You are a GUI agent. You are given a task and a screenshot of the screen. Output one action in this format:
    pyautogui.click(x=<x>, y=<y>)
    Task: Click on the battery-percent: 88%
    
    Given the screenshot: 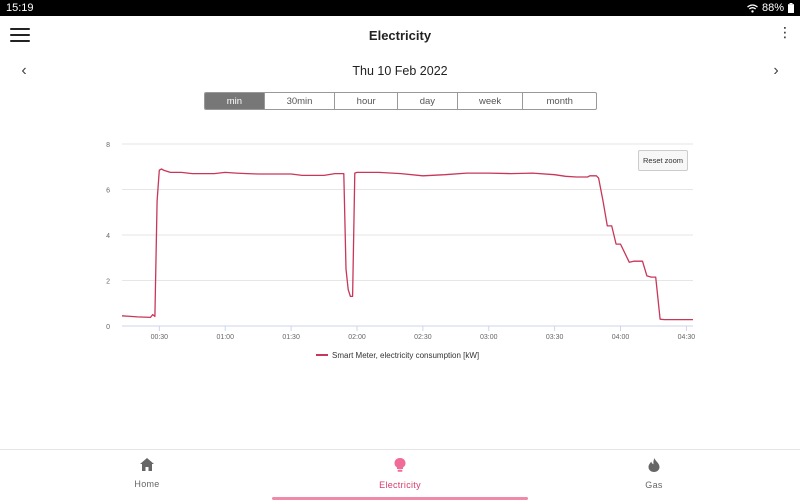 What is the action you would take?
    pyautogui.click(x=772, y=8)
    